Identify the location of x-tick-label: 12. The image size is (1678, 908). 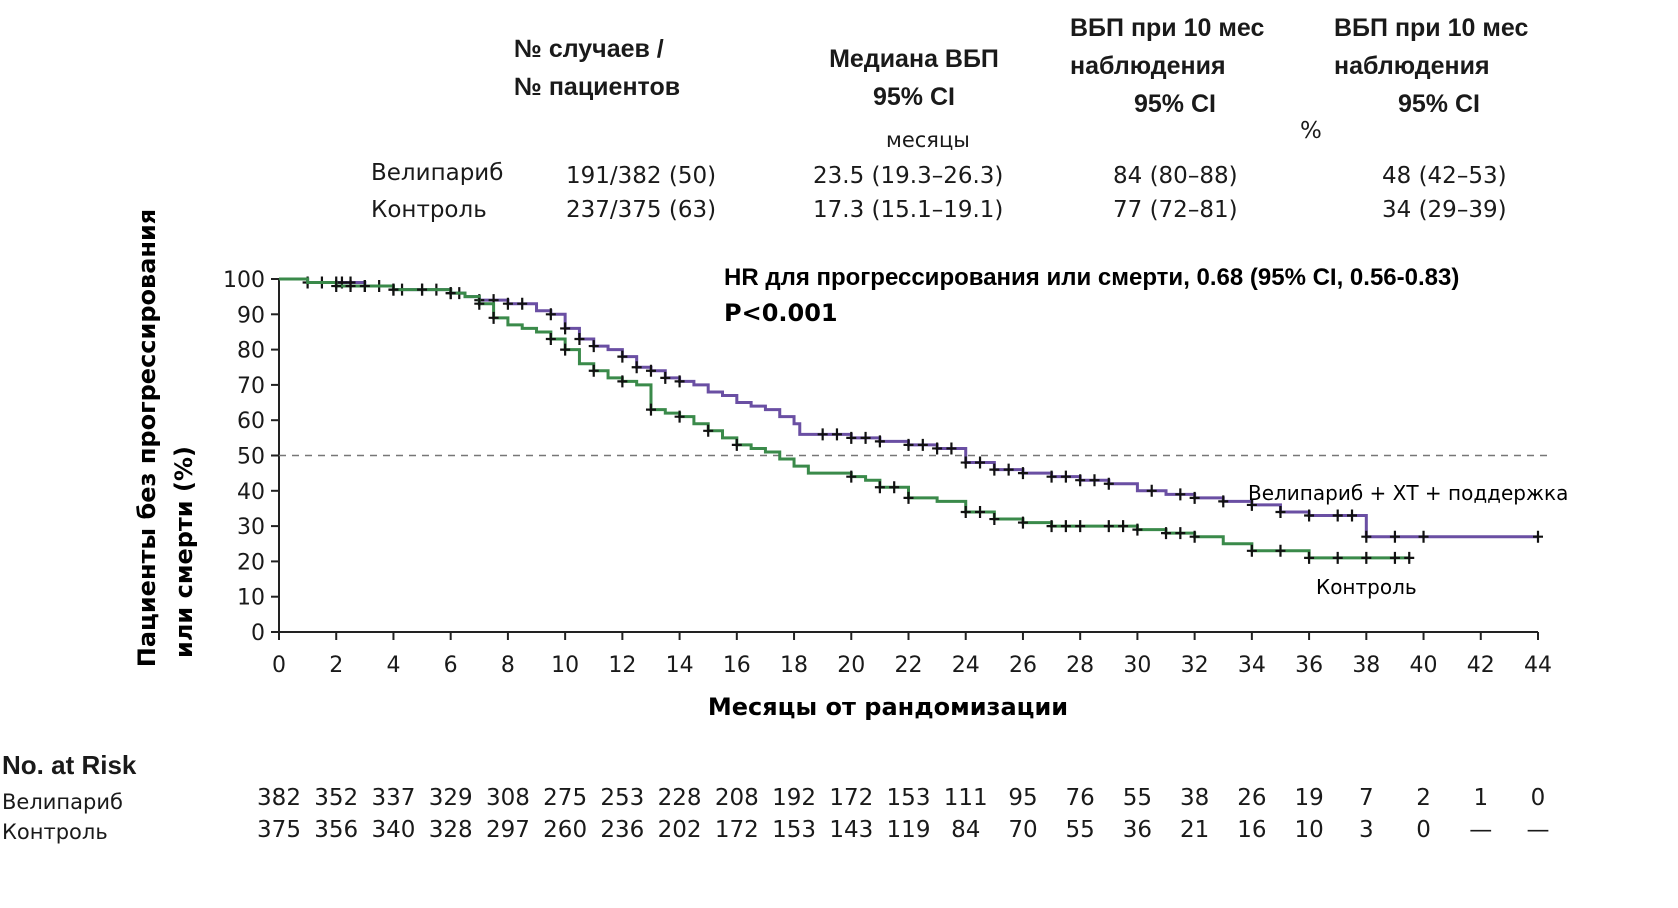
(622, 665).